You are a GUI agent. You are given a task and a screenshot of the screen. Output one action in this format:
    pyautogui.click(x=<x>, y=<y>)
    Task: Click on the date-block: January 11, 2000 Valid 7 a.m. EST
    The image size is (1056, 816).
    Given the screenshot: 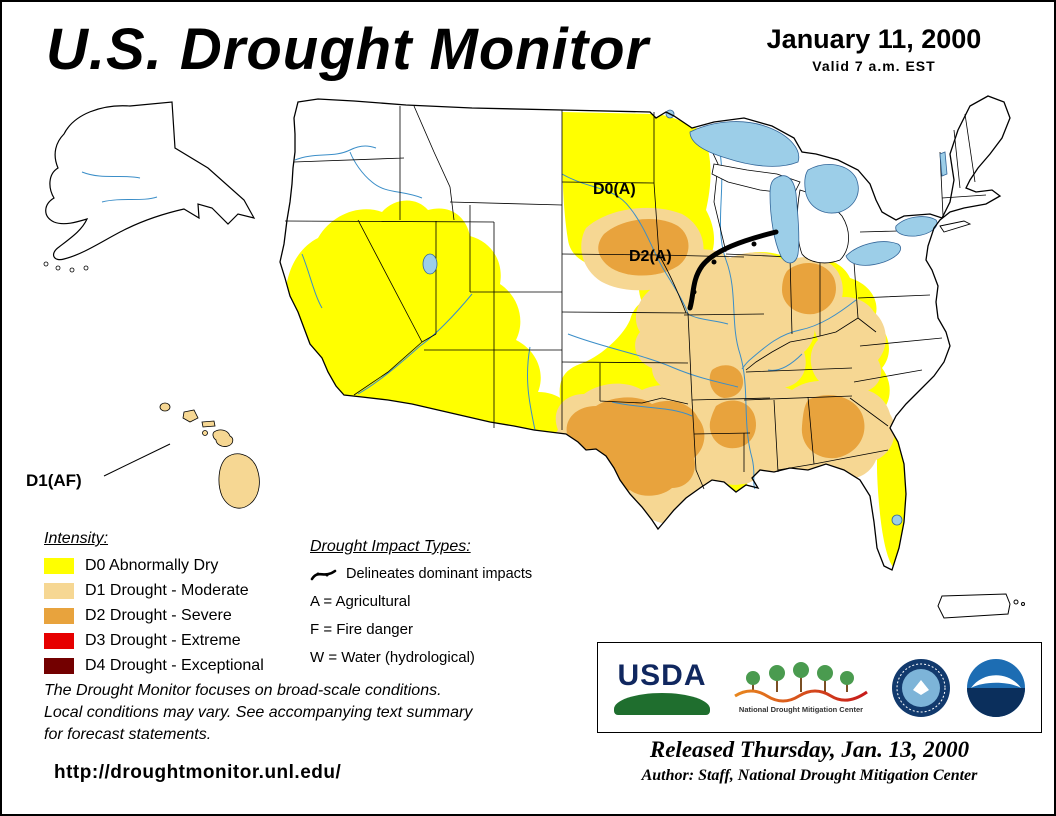 What is the action you would take?
    pyautogui.click(x=874, y=49)
    